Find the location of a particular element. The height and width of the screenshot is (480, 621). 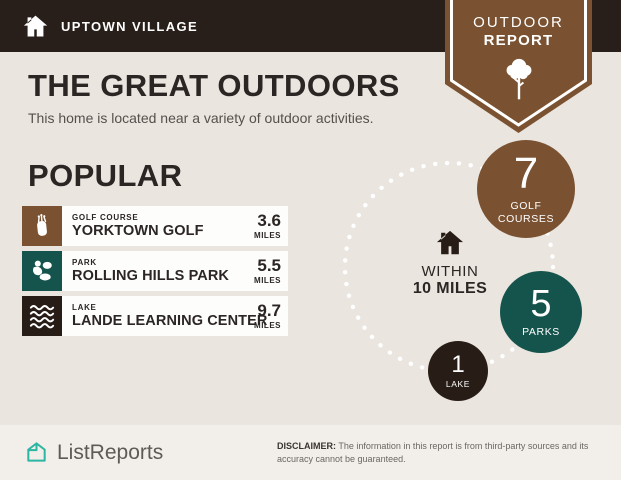

stat-value: 5 is located at coordinates (541, 303).